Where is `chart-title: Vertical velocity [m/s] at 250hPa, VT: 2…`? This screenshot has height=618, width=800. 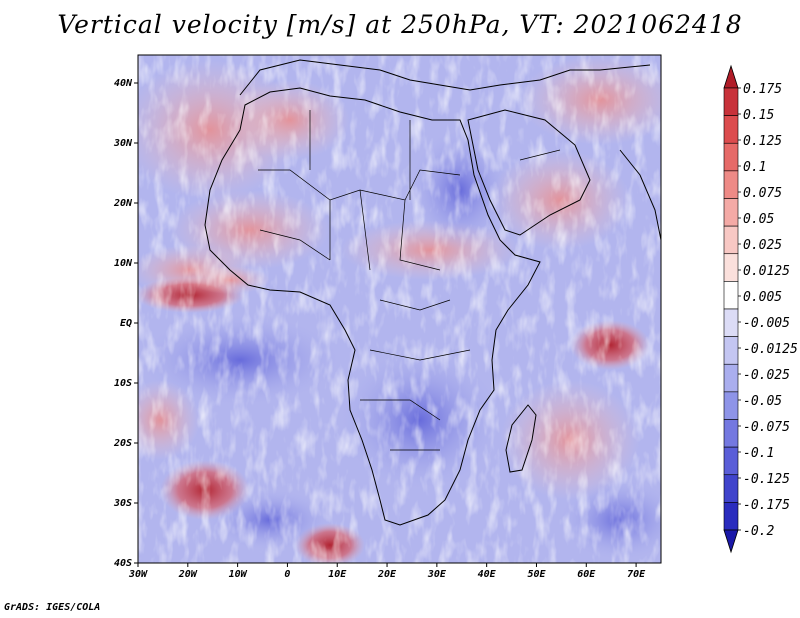 chart-title: Vertical velocity [m/s] at 250hPa, VT: 2… is located at coordinates (400, 24).